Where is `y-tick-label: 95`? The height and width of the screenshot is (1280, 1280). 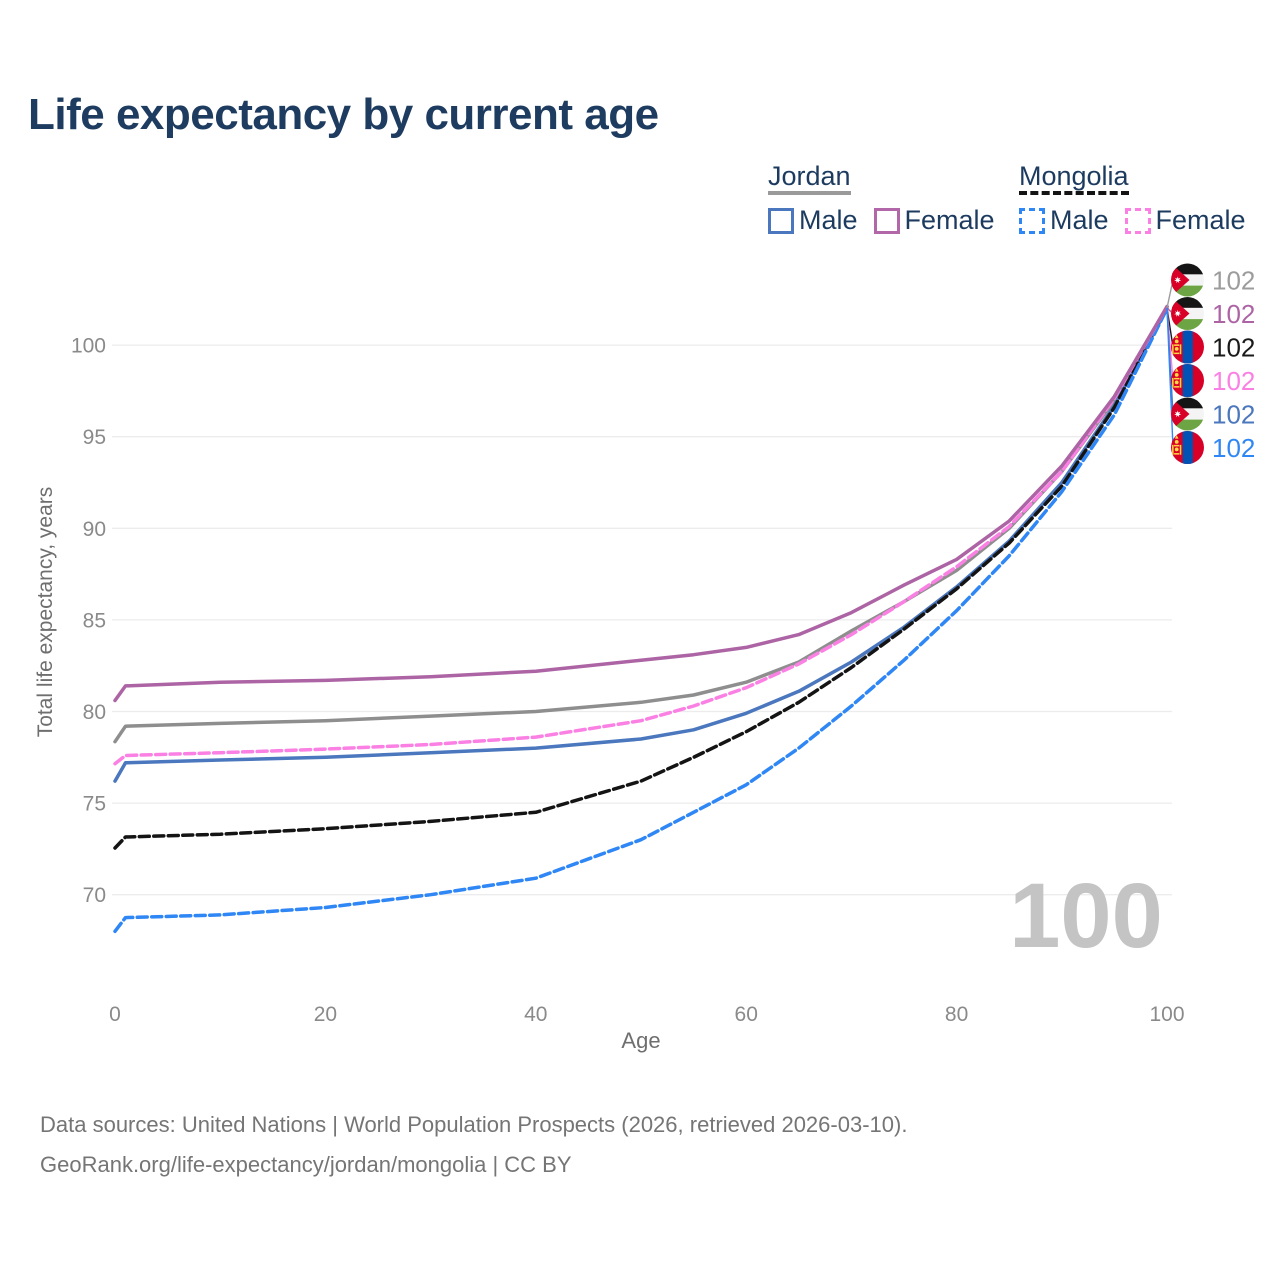
y-tick-label: 95 is located at coordinates (94, 437).